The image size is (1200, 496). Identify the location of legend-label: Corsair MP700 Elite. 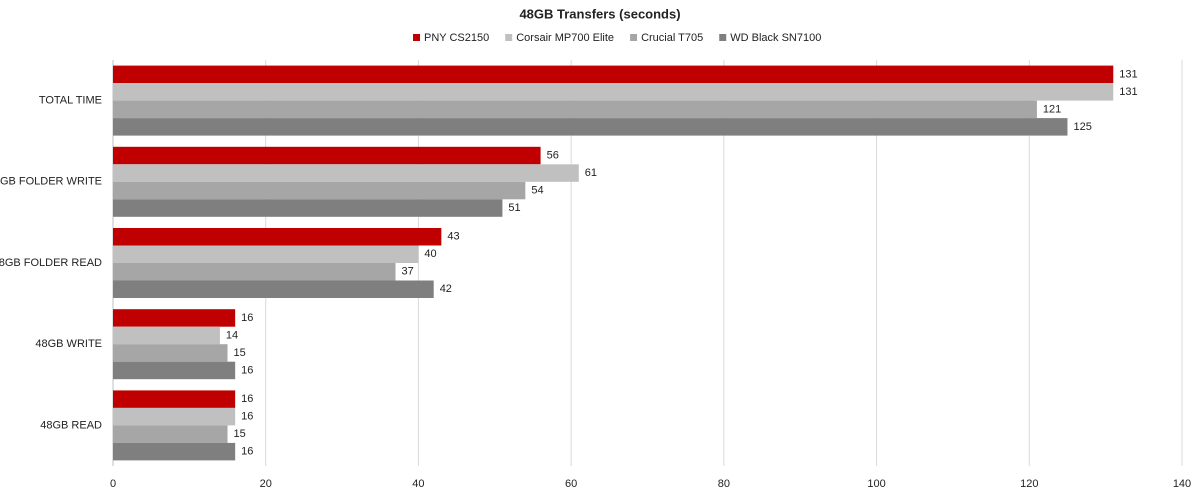
(565, 38).